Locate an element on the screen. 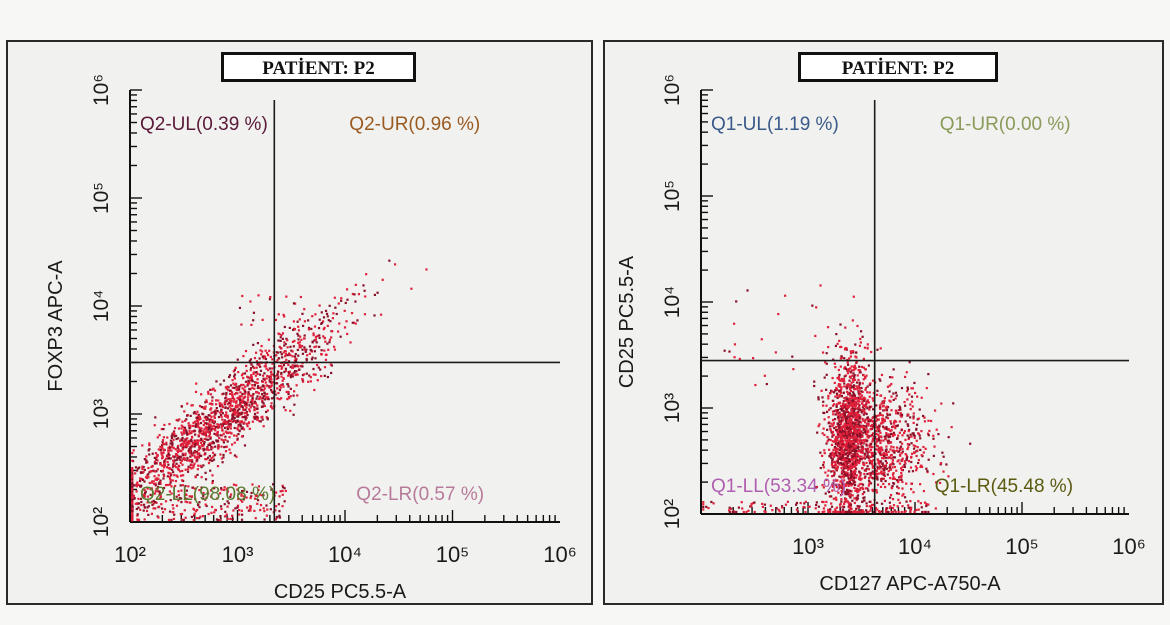  x-axis-title: CD127 APC-A750-A is located at coordinates (910, 584).